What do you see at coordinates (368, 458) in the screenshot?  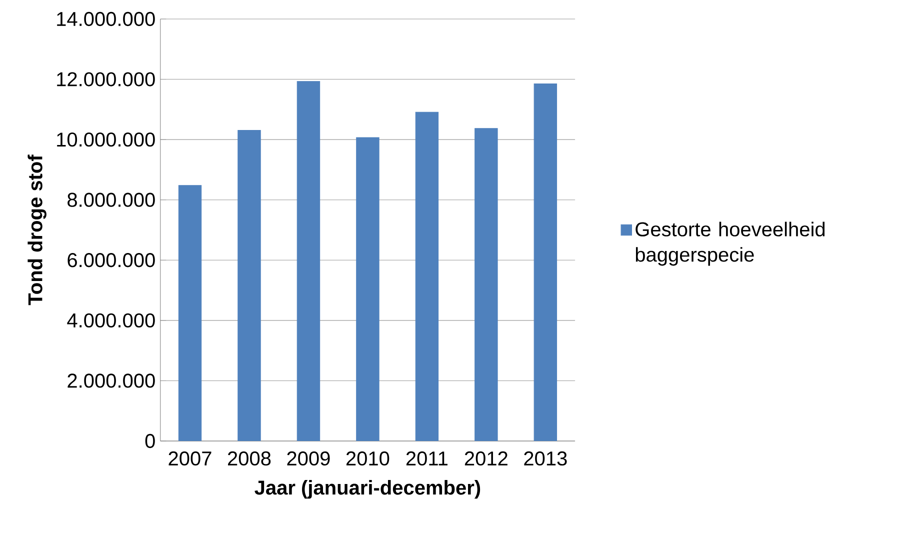 I see `x-tick-label: 2010` at bounding box center [368, 458].